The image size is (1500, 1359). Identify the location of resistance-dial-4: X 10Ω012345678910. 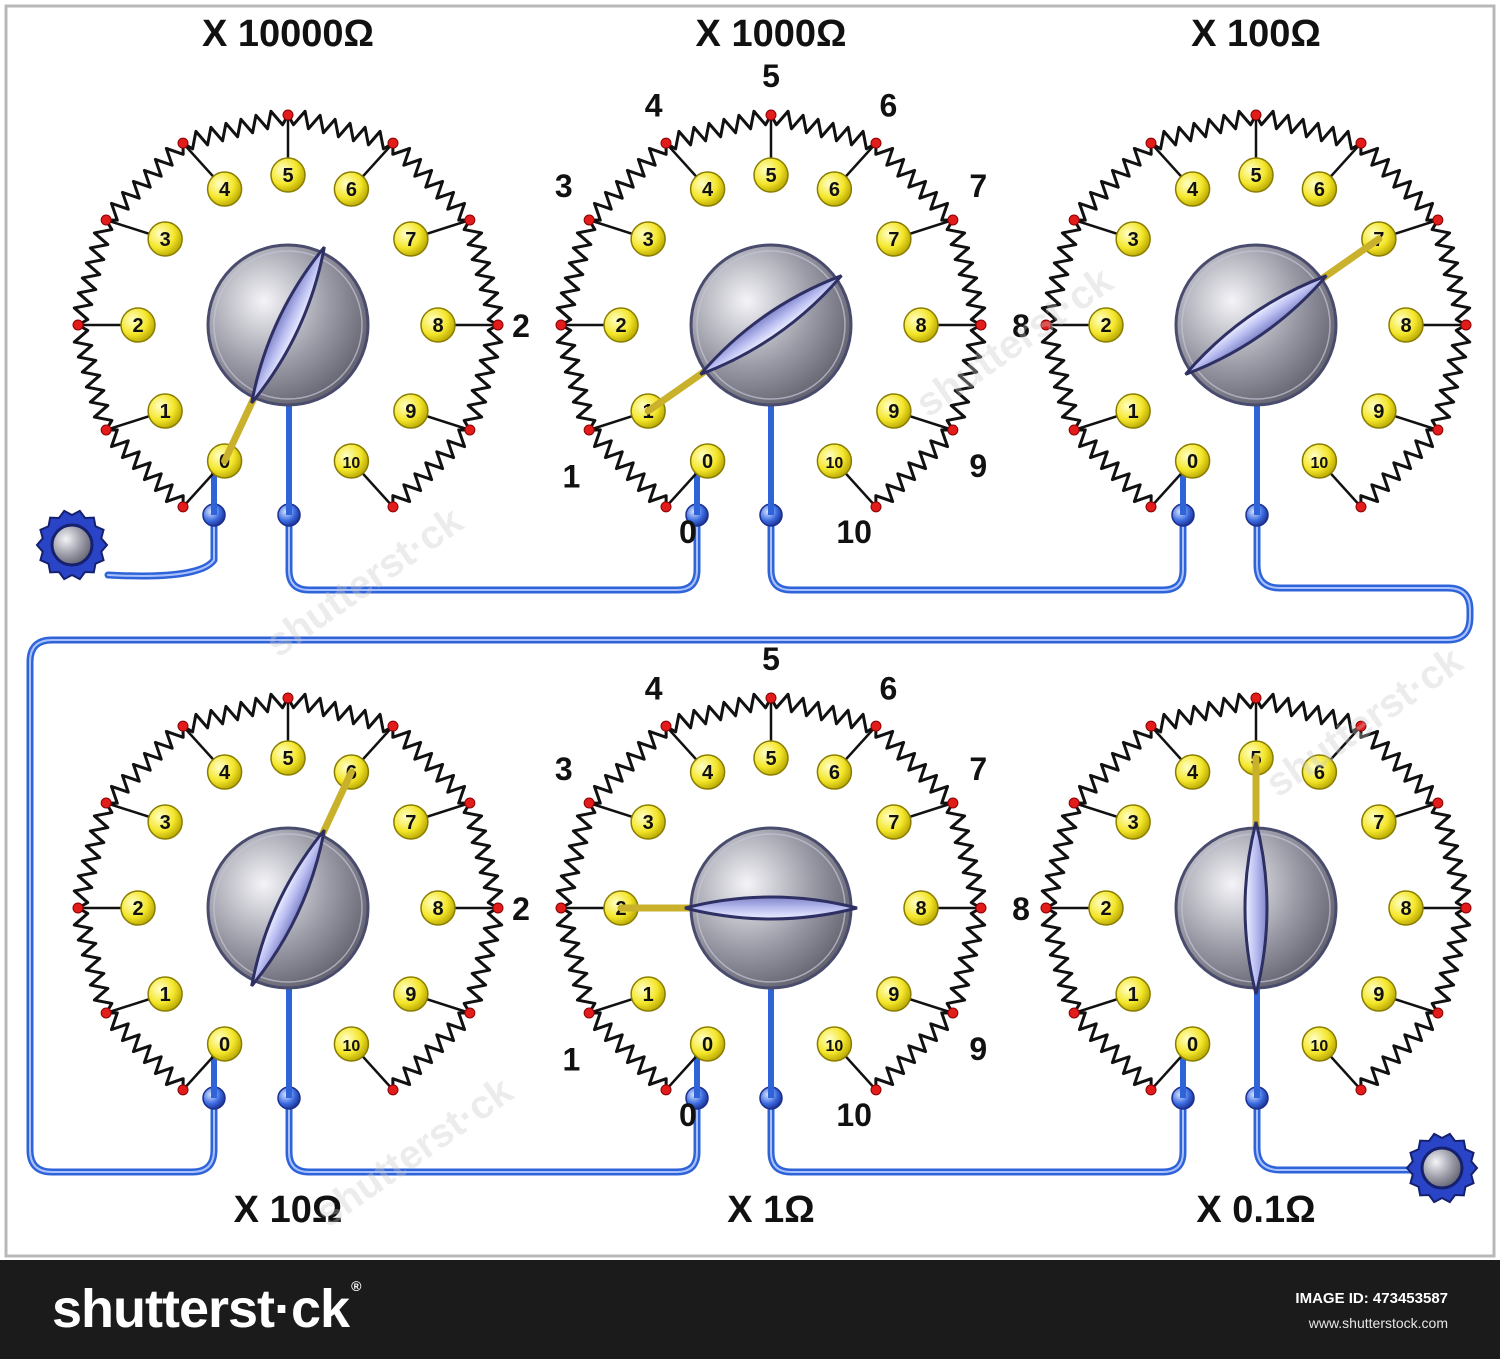
(288, 961).